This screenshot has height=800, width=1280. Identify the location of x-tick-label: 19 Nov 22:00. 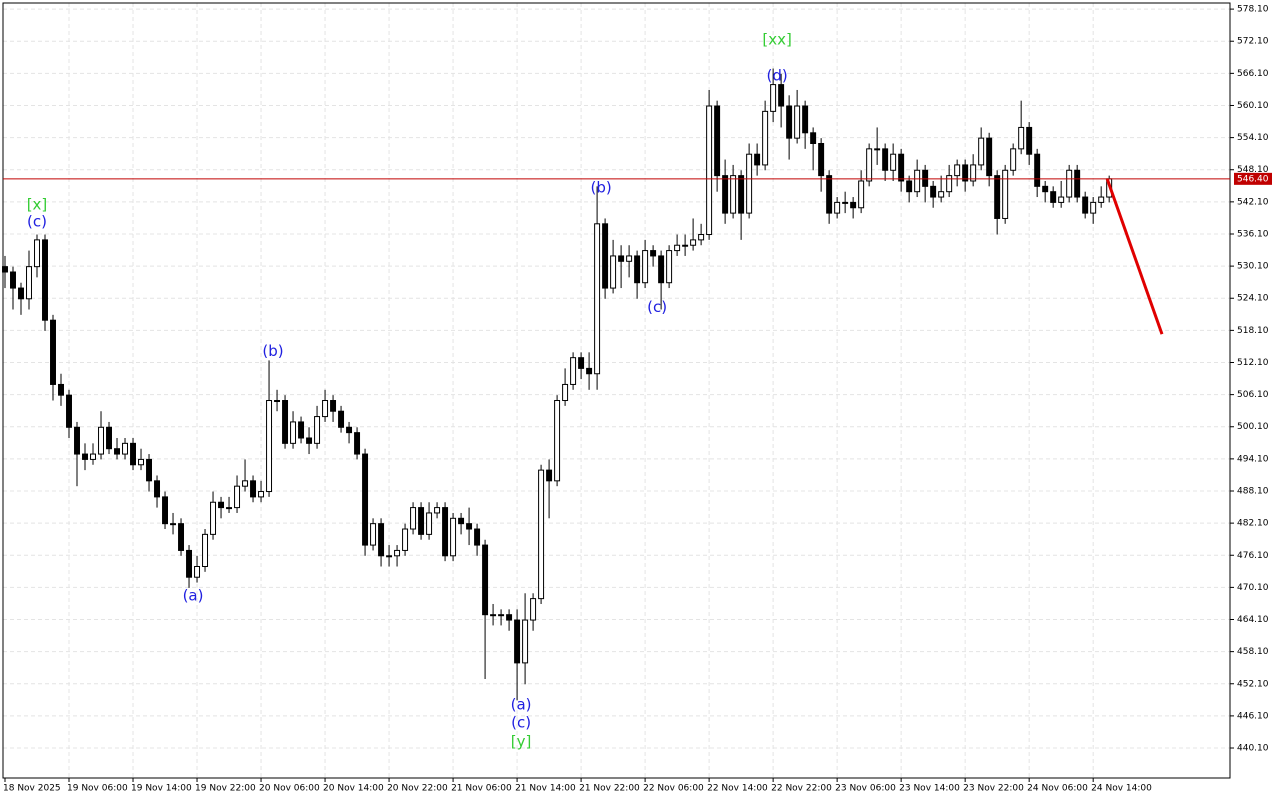
(225, 789).